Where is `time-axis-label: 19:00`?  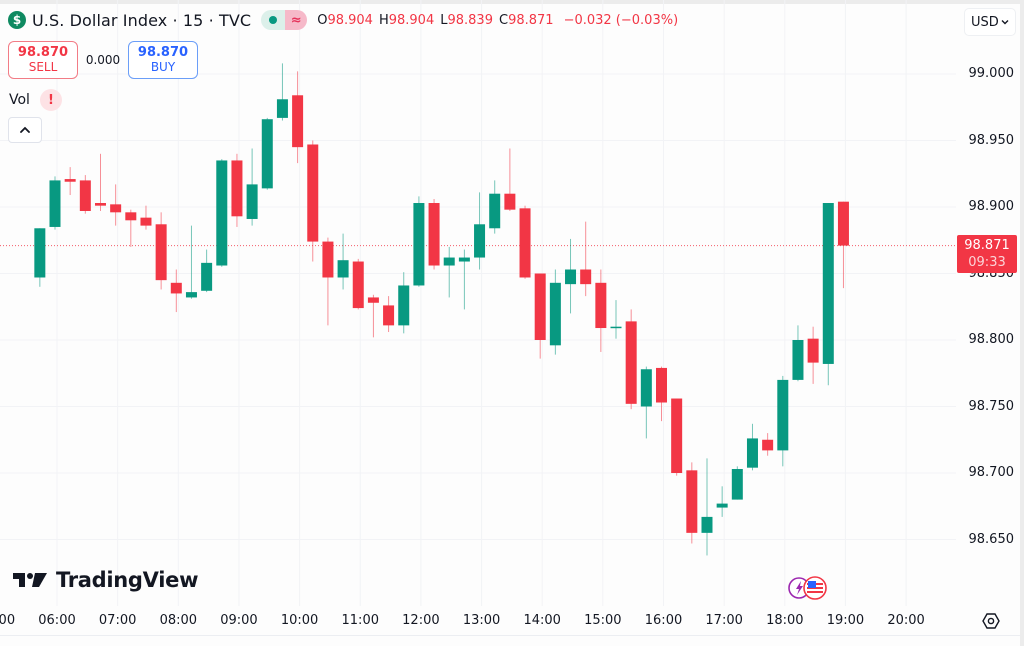 time-axis-label: 19:00 is located at coordinates (845, 620).